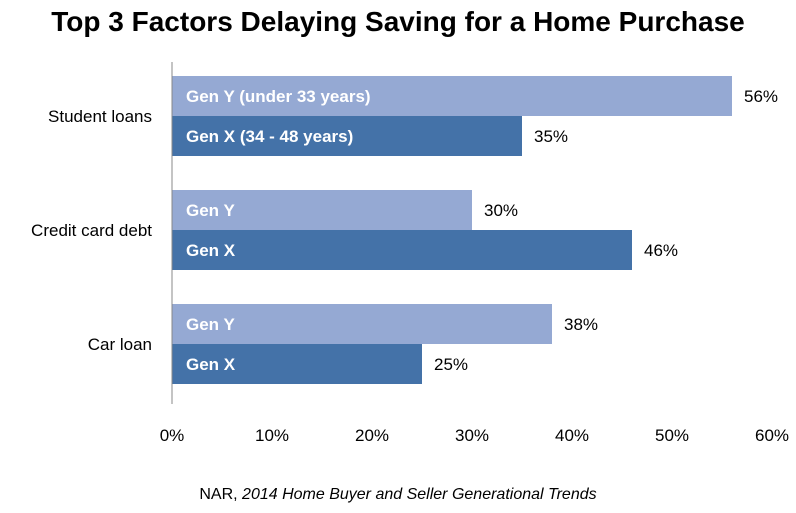 The width and height of the screenshot is (796, 513). Describe the element at coordinates (572, 435) in the screenshot. I see `x-tick-label: 40%` at that location.